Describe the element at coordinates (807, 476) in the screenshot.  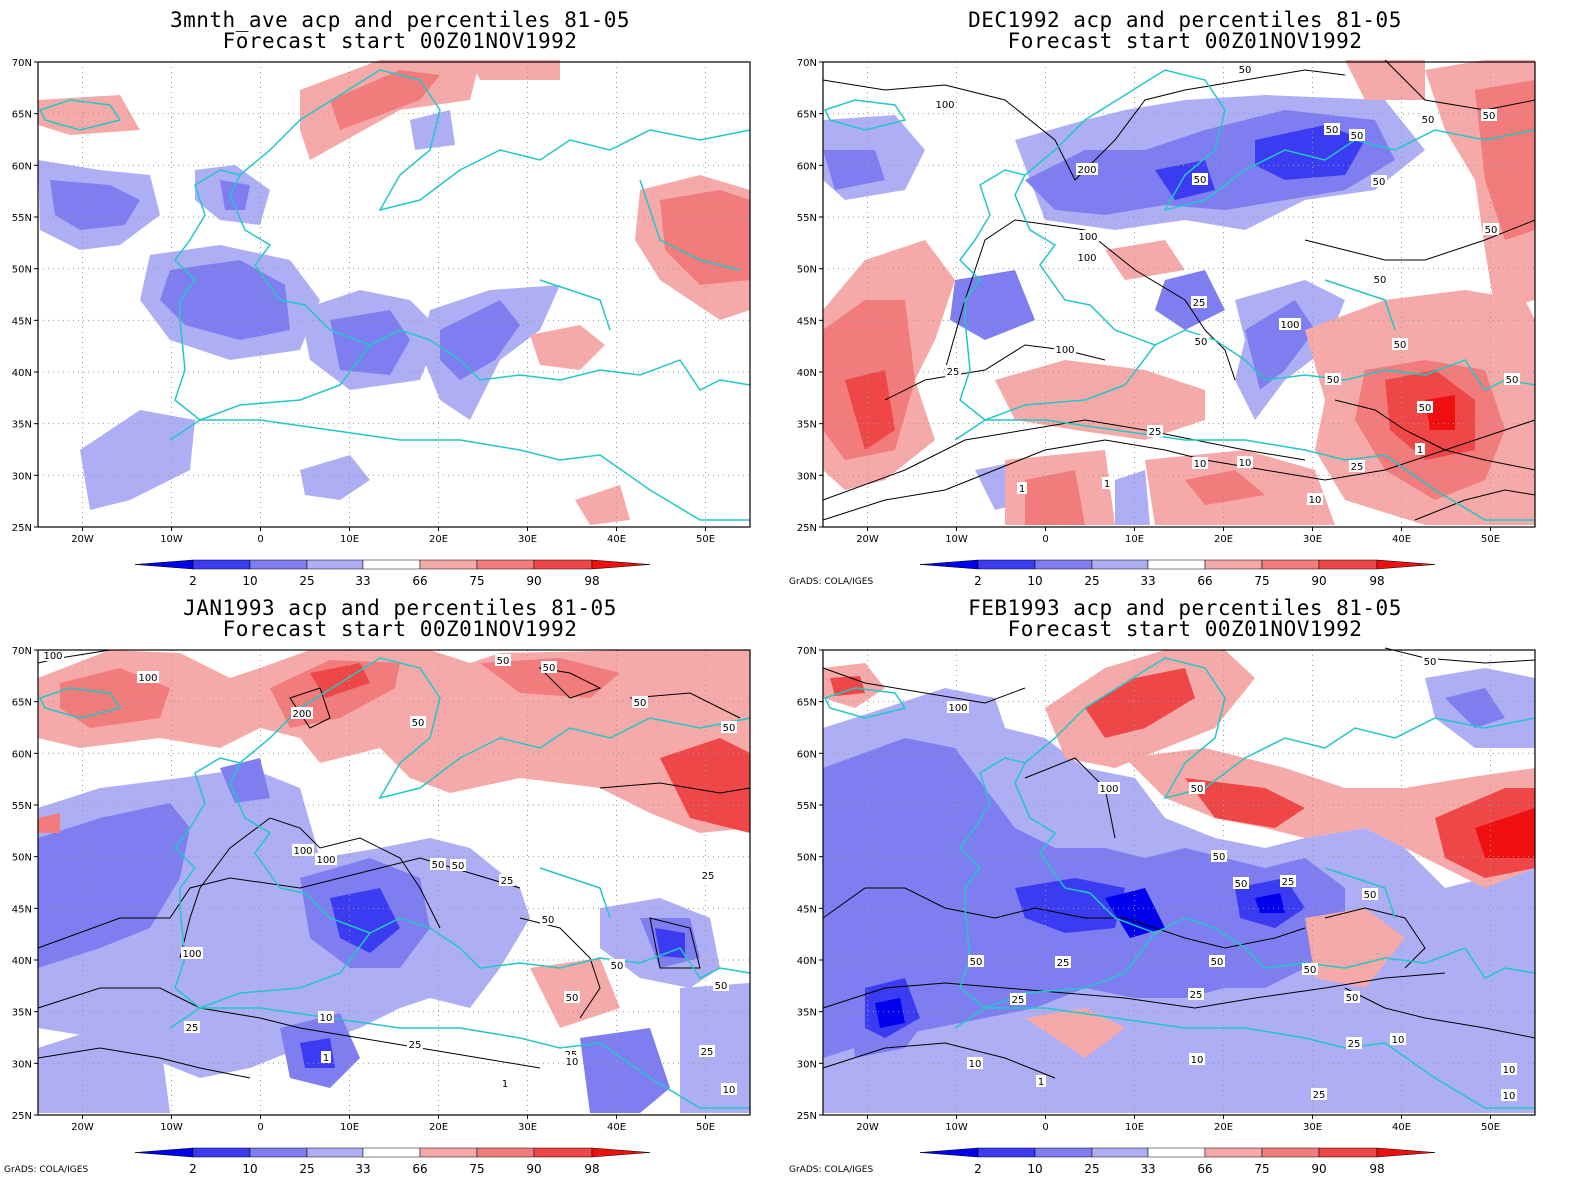
I see `lat-tick-label: 30N` at that location.